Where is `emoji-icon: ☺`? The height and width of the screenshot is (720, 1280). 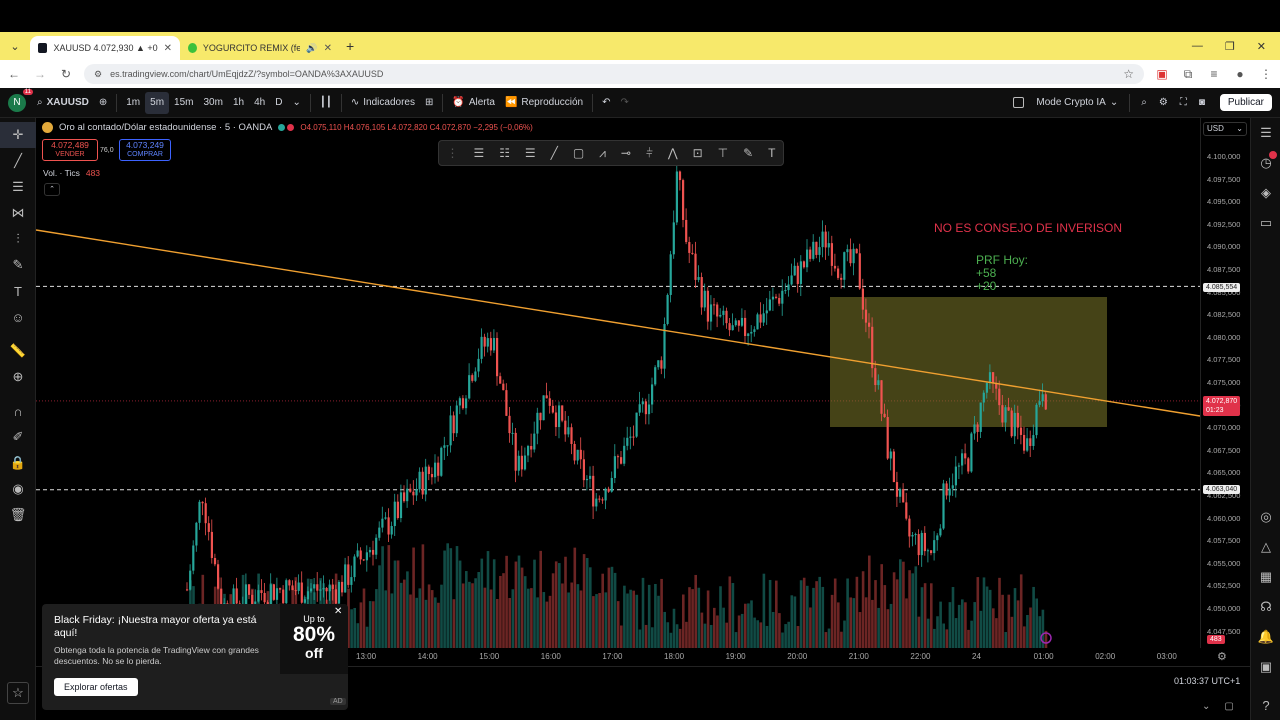 emoji-icon: ☺ is located at coordinates (18, 317).